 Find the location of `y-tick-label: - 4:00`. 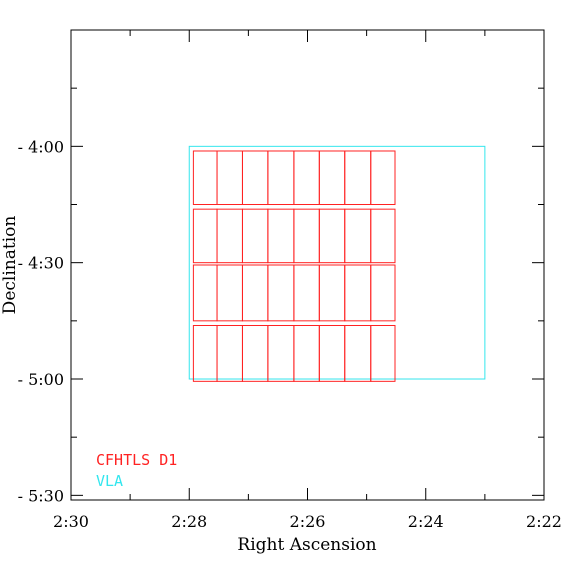

y-tick-label: - 4:00 is located at coordinates (41, 146).